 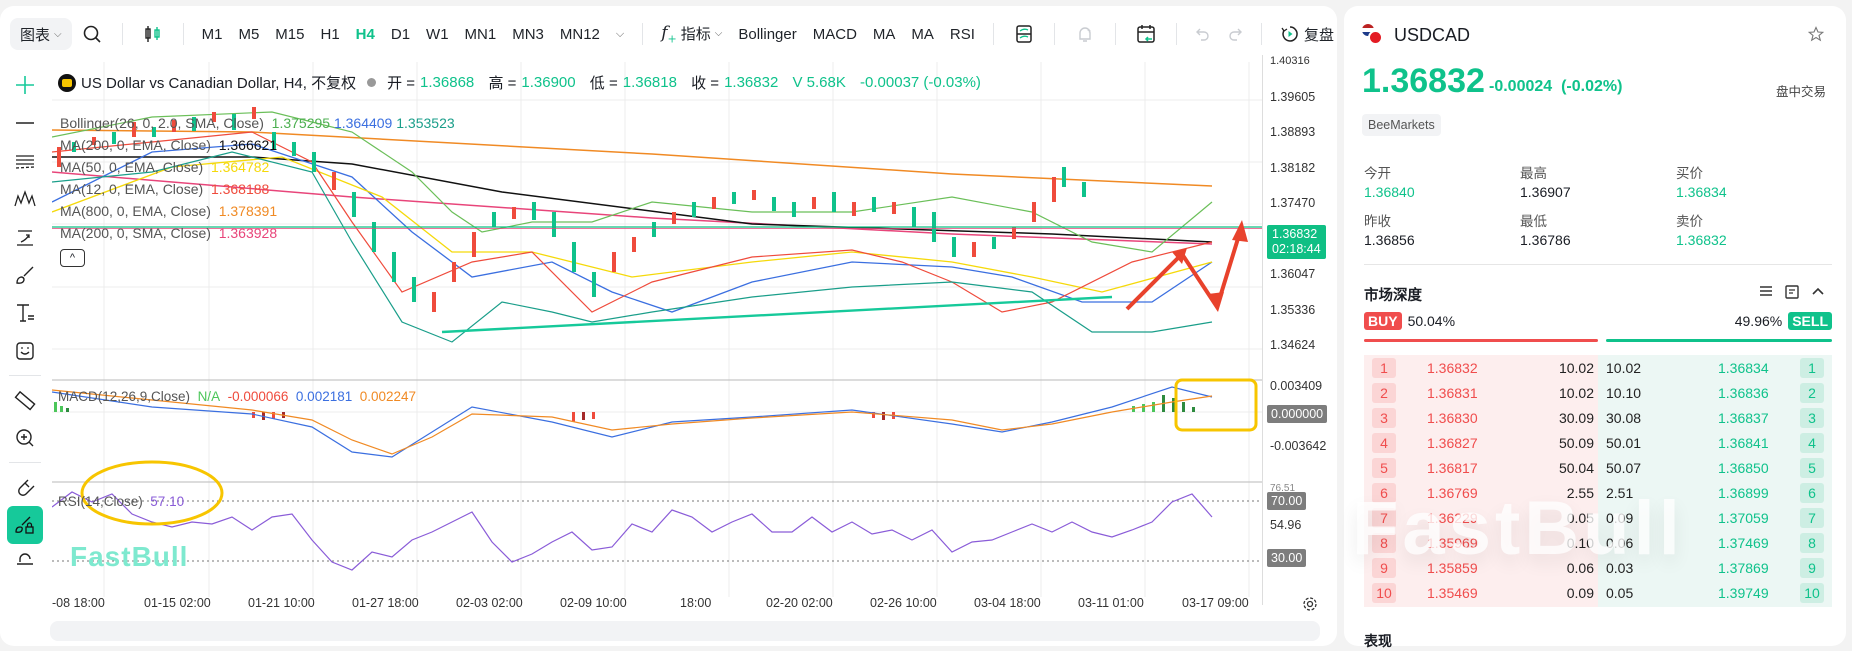 What do you see at coordinates (1715, 517) in the screenshot?
I see `ask-row: 0.09 1.37059 7` at bounding box center [1715, 517].